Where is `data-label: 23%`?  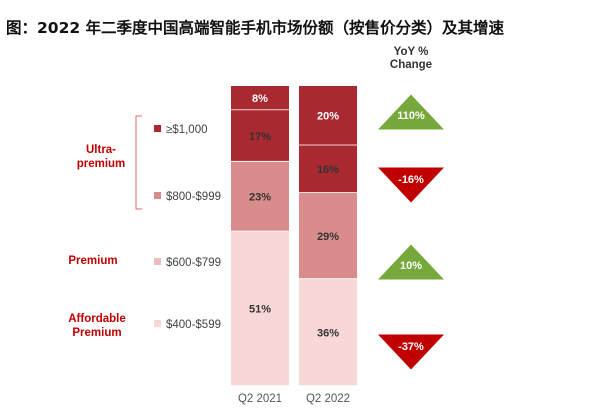 data-label: 23% is located at coordinates (260, 198).